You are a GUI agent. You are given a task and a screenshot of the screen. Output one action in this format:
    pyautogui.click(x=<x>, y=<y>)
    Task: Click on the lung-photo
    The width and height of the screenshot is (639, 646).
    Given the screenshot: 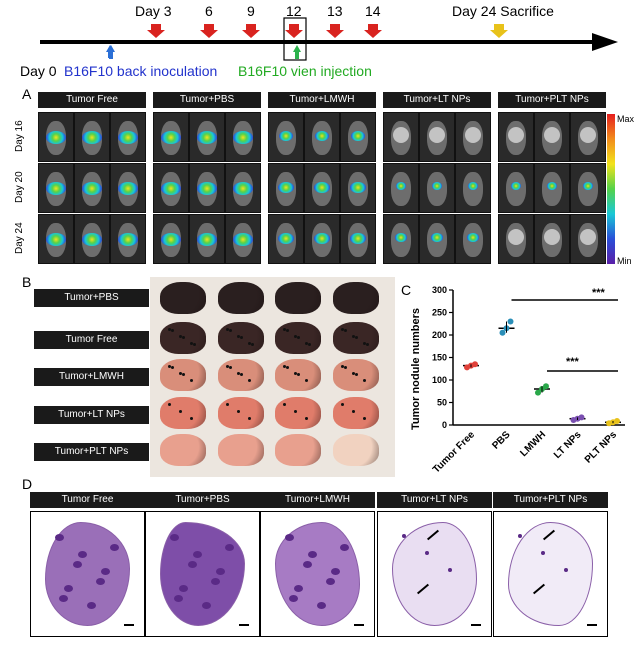 What is the action you would take?
    pyautogui.click(x=272, y=377)
    